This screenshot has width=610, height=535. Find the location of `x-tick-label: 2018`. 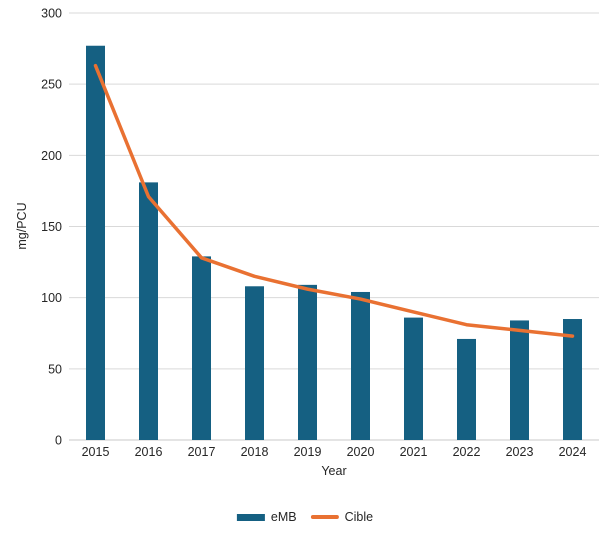

x-tick-label: 2018 is located at coordinates (255, 452).